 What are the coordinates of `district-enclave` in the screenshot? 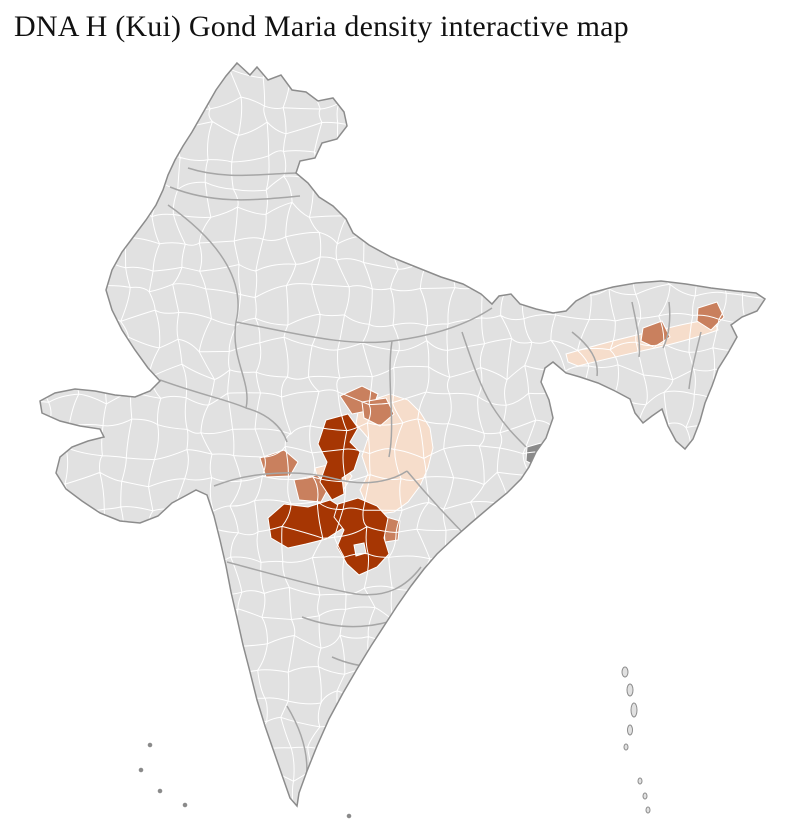 It's located at (360, 549).